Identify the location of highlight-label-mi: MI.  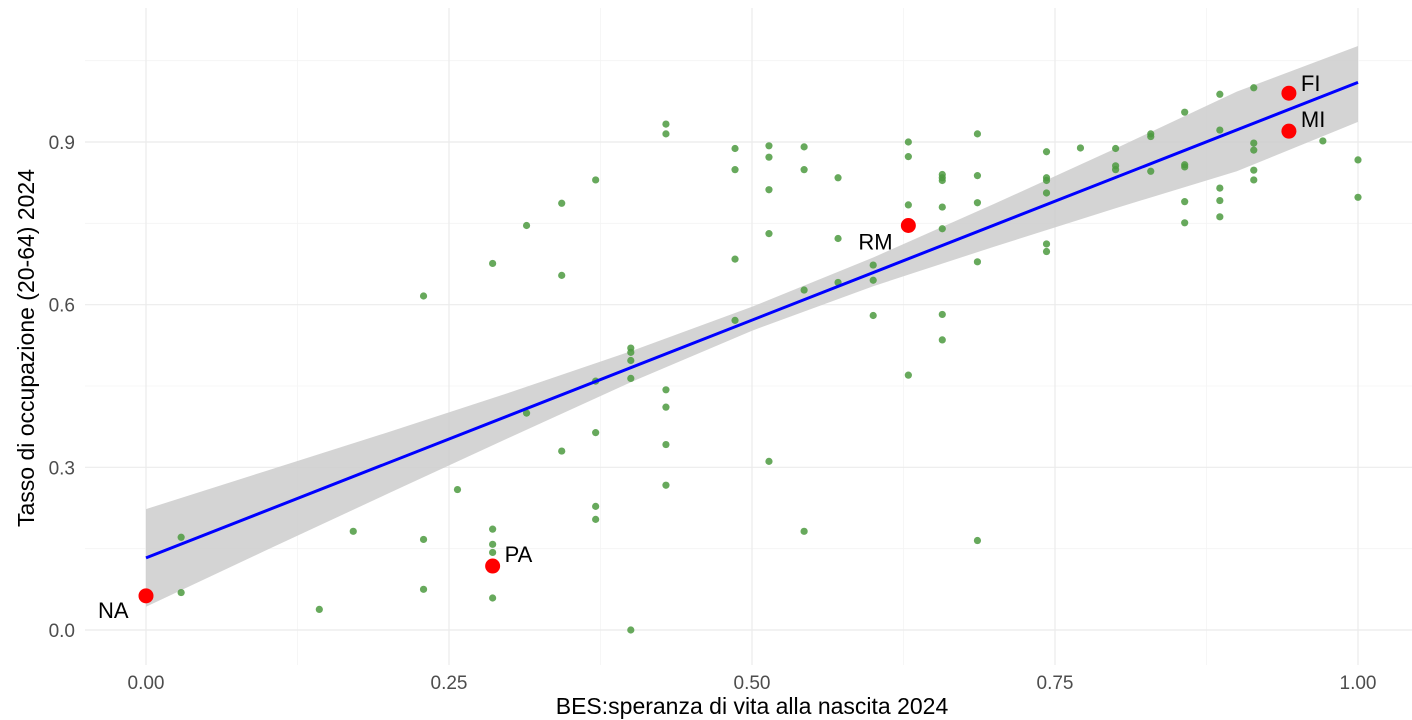
(1313, 119).